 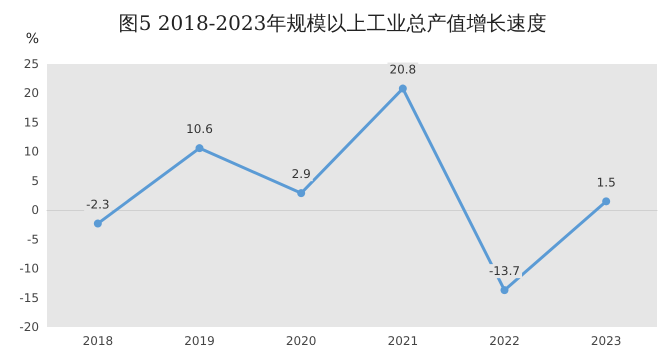 I want to click on data-label: 20.8, so click(x=402, y=69).